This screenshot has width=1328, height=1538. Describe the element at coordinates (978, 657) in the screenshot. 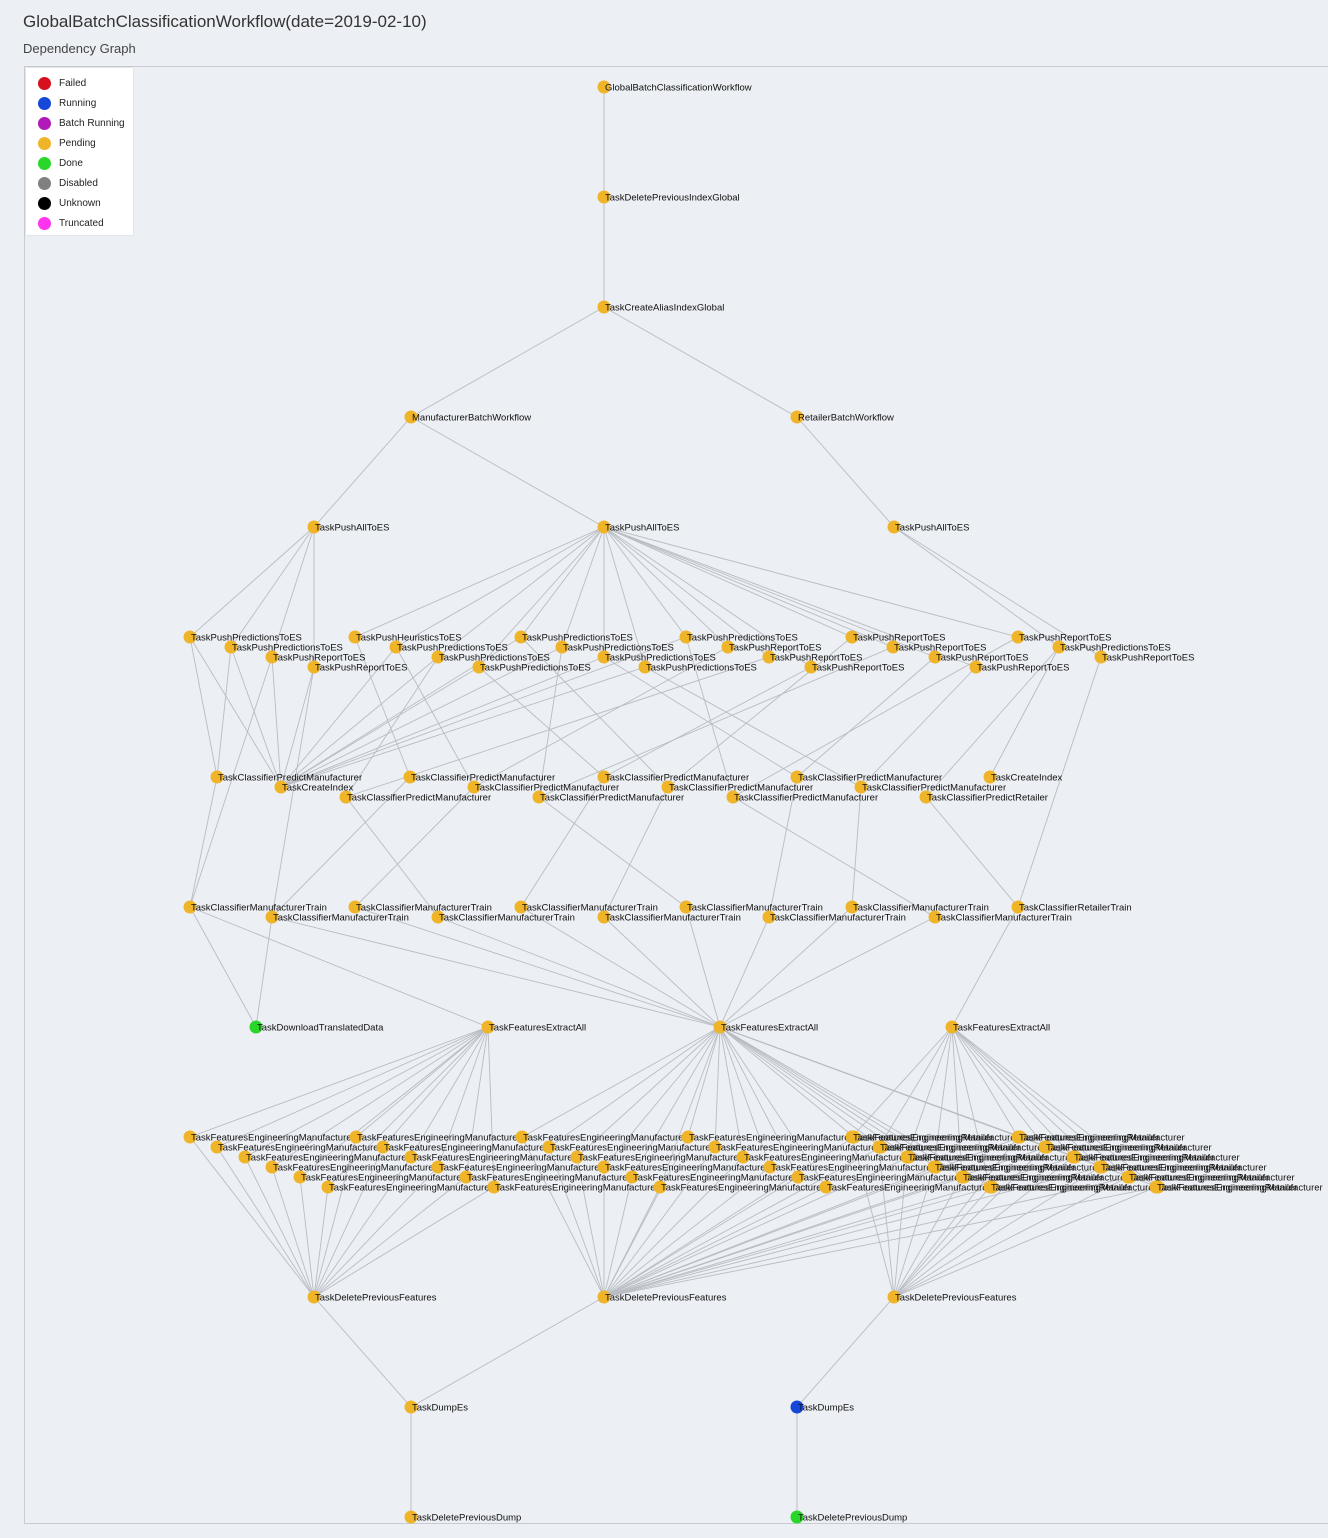

I see `graph-node: TaskPushReportToES` at that location.